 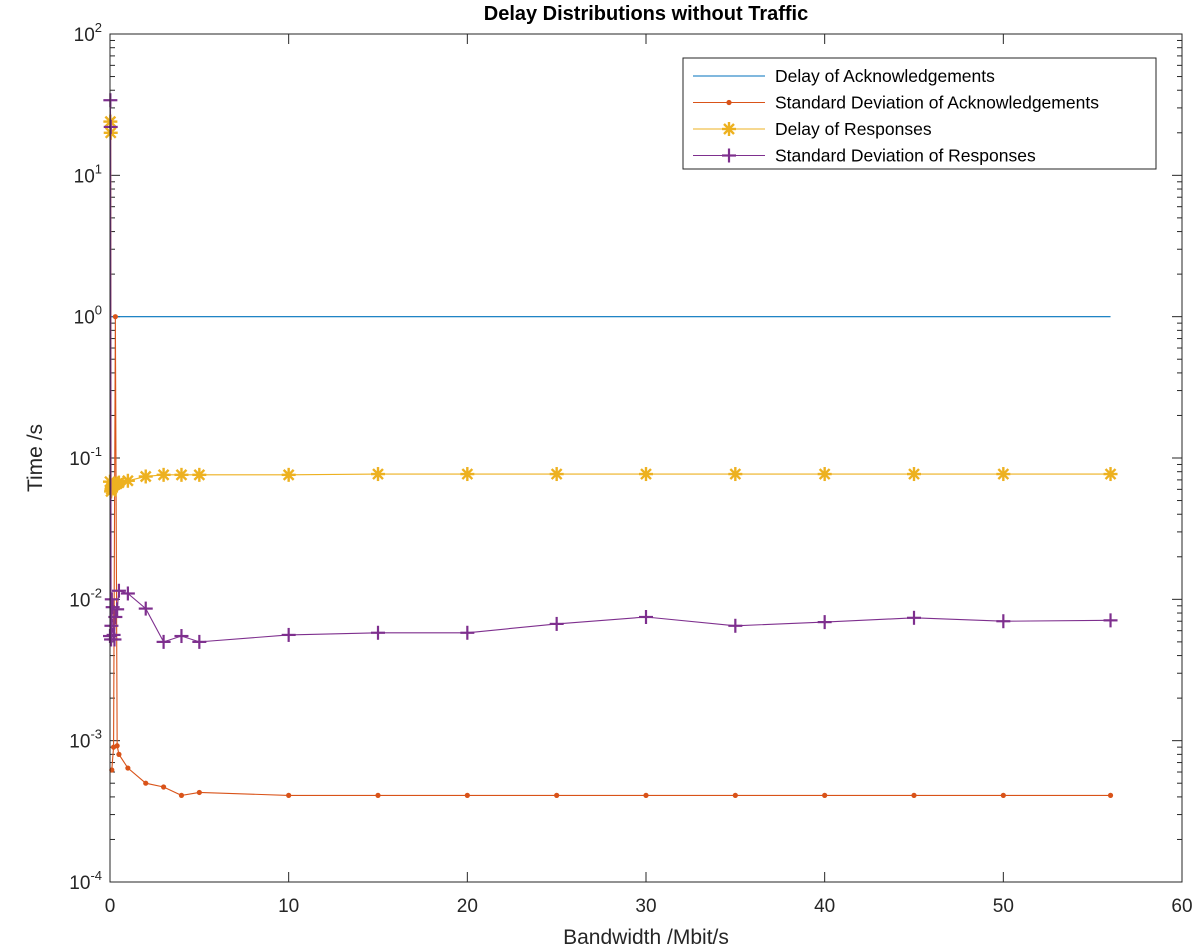 I want to click on y-tick-label: 10⁻³, so click(x=85, y=740).